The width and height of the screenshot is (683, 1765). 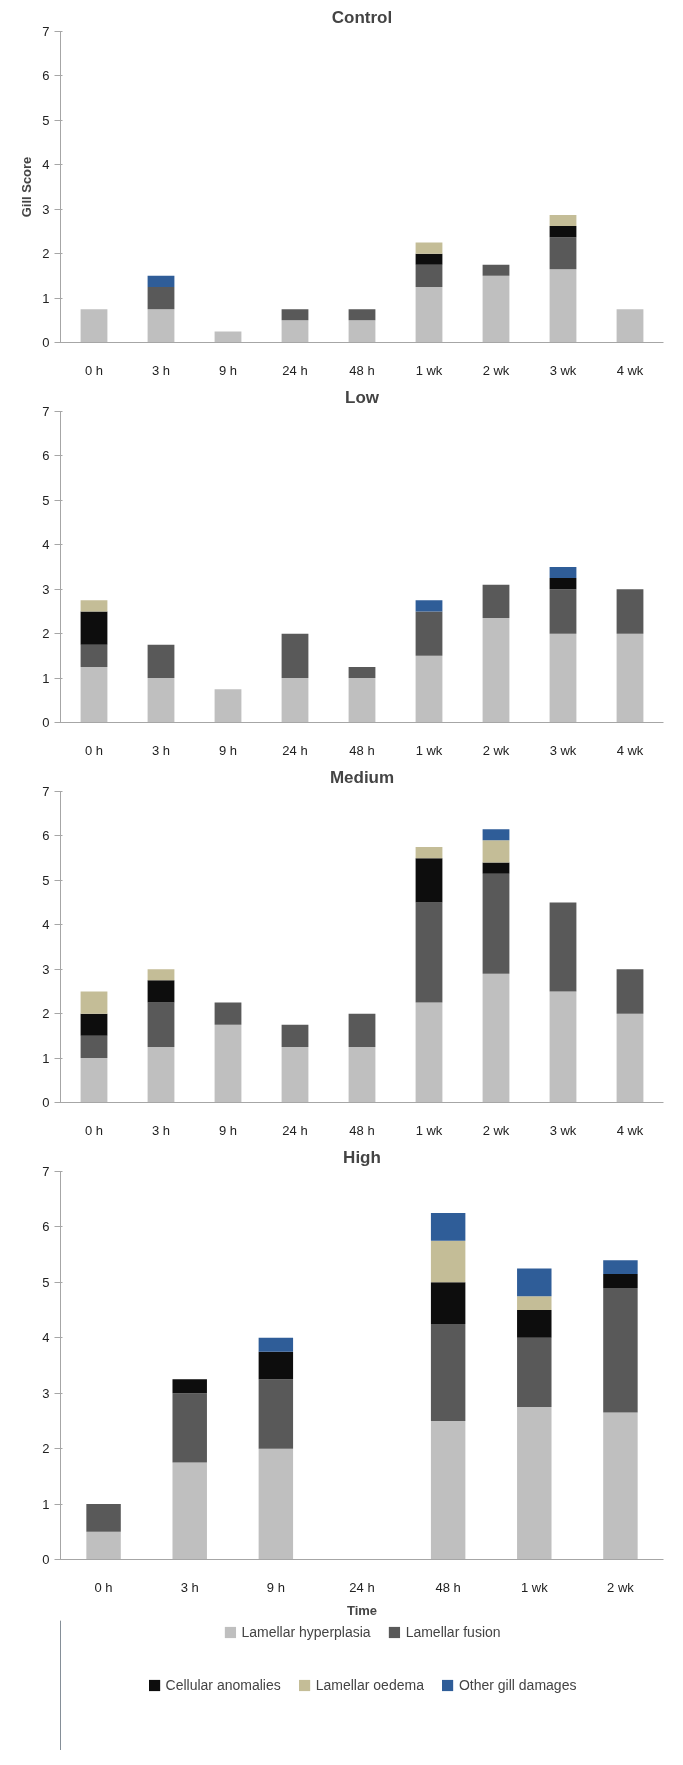 I want to click on chart-title: Medium, so click(x=362, y=777).